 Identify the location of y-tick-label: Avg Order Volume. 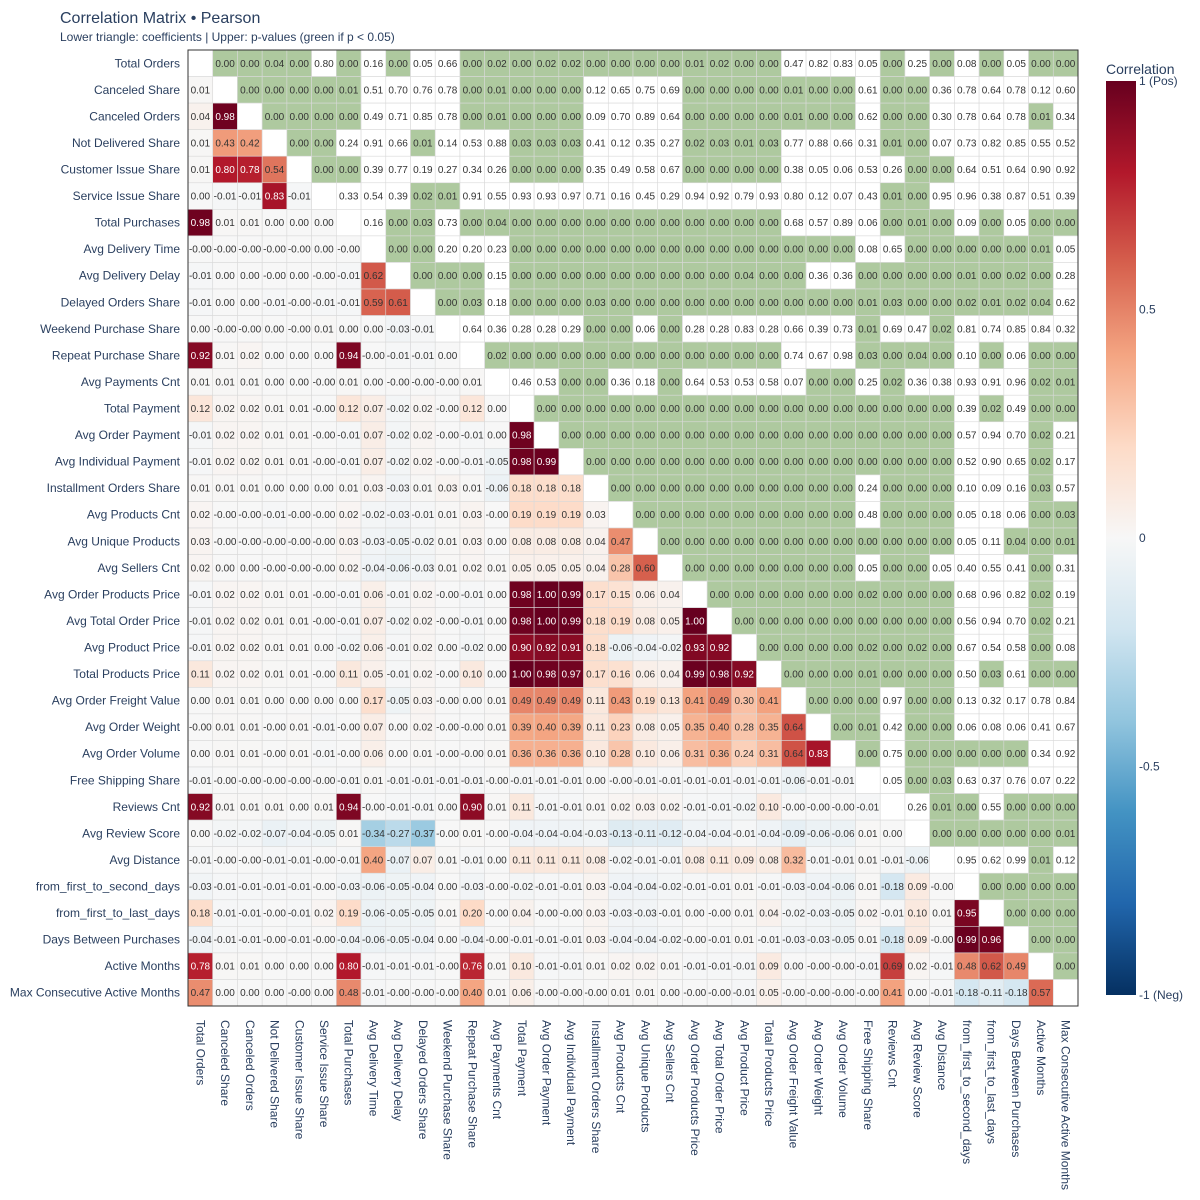
(131, 754).